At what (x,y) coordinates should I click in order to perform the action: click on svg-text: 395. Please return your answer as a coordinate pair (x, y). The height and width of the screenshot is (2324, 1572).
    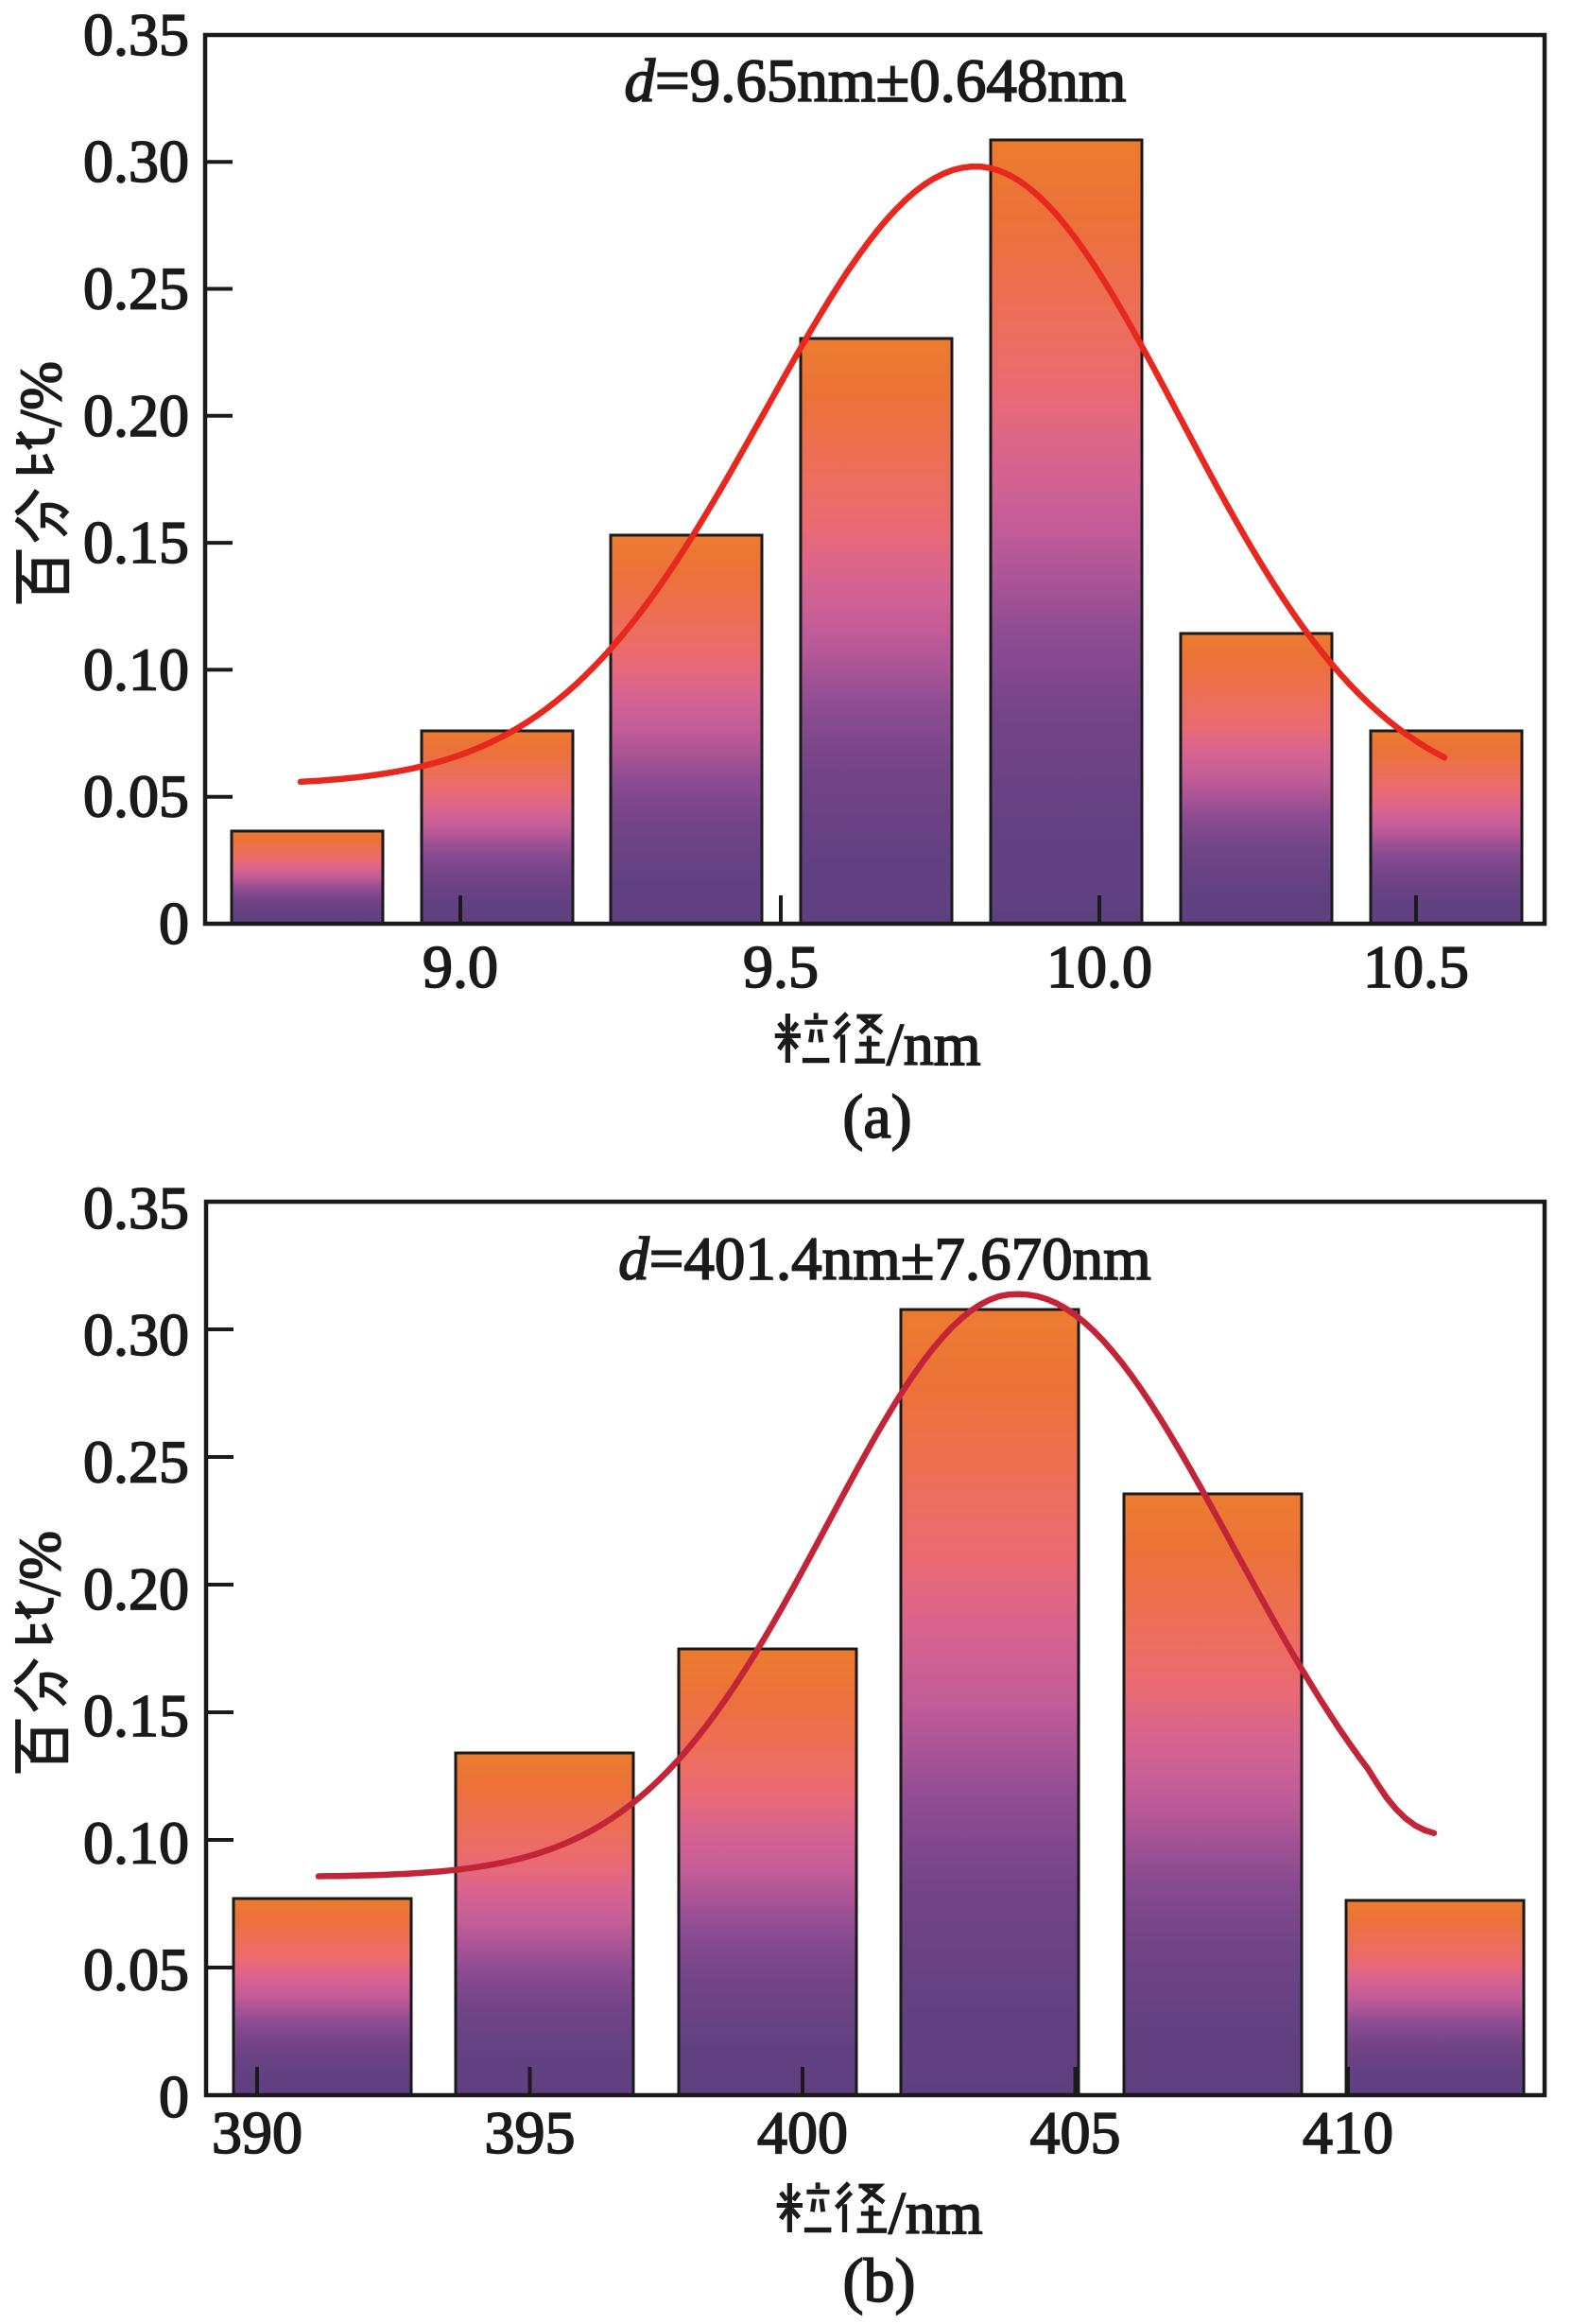
    Looking at the image, I should click on (530, 2132).